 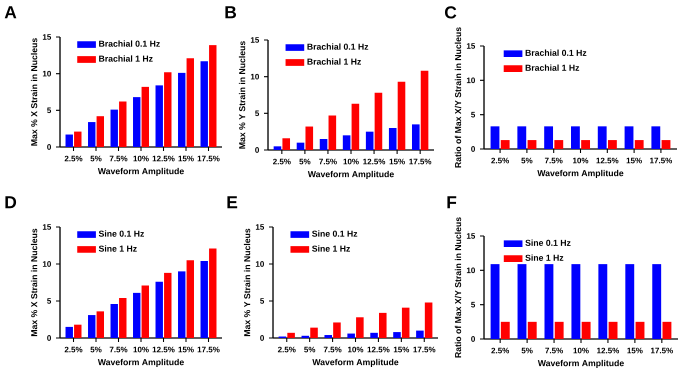 I want to click on chart-title: D, so click(x=10, y=202).